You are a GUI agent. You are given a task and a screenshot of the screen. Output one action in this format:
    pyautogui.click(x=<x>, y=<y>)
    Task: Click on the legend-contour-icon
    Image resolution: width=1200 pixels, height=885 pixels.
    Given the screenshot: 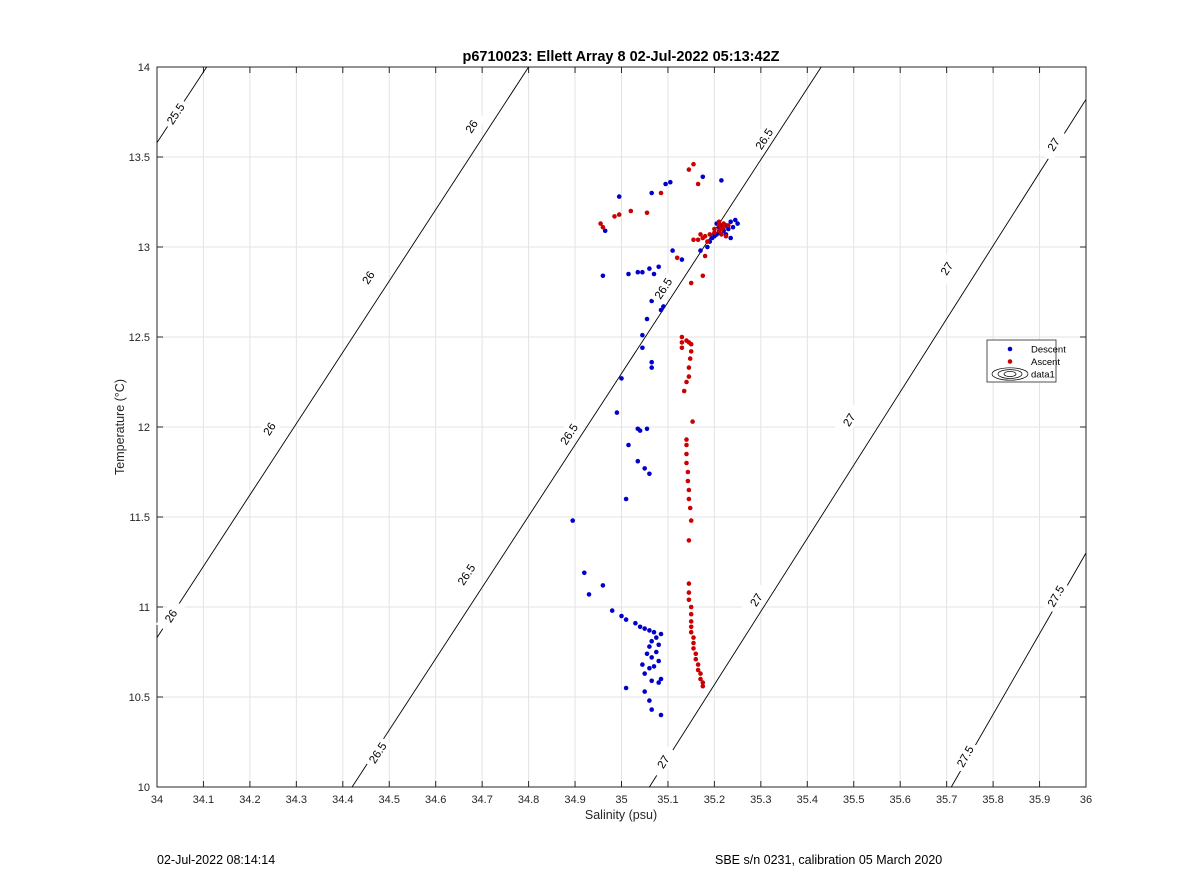 What is the action you would take?
    pyautogui.click(x=1010, y=374)
    